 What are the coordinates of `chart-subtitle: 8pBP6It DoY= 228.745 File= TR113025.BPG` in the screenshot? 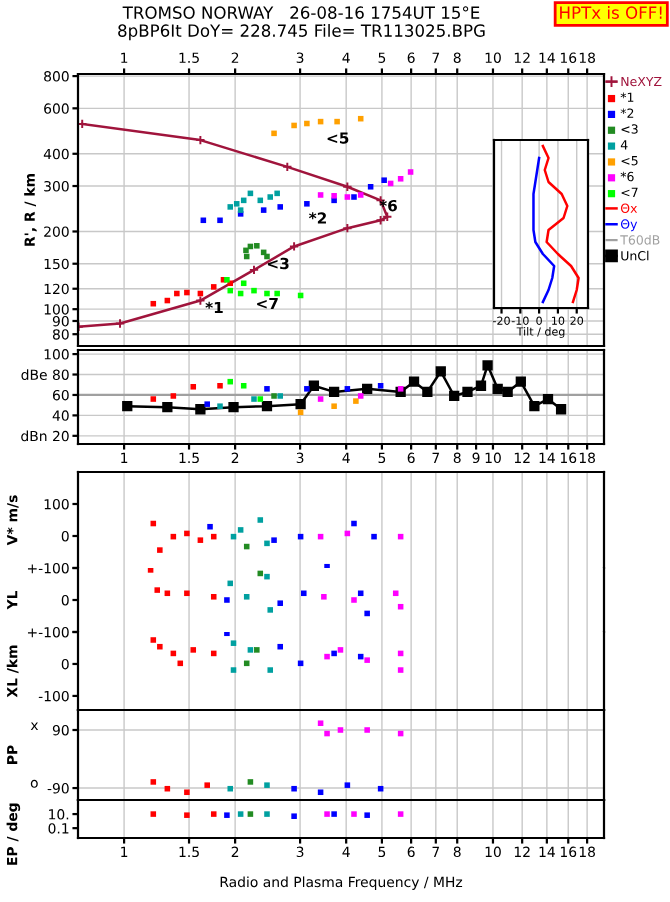 It's located at (301, 32).